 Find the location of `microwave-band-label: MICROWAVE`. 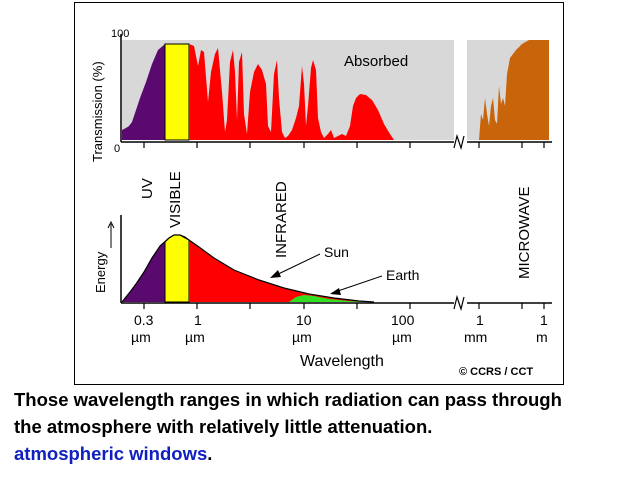

microwave-band-label: MICROWAVE is located at coordinates (524, 233).